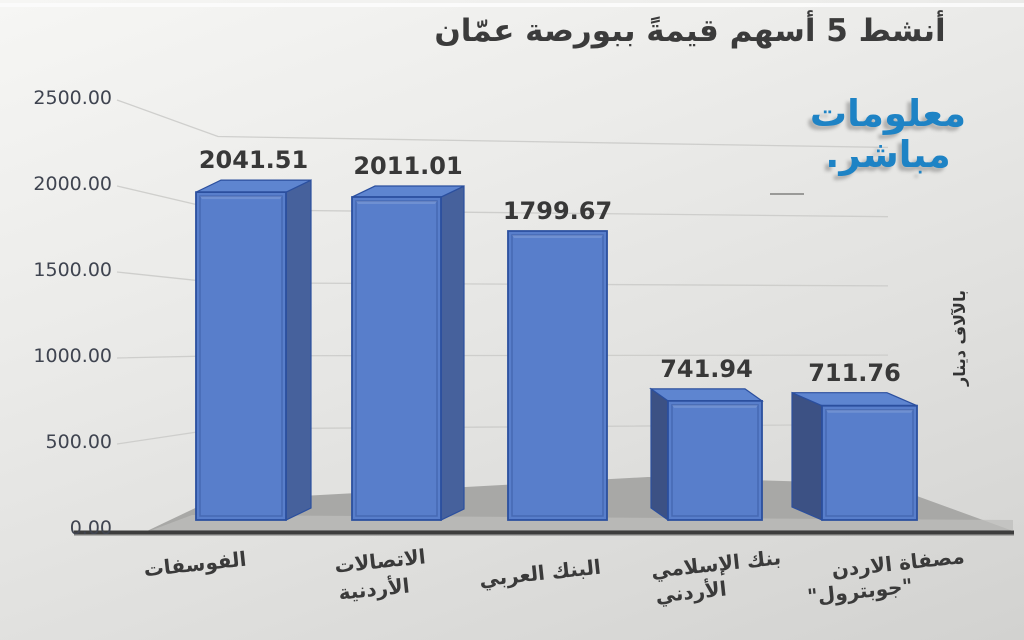 The height and width of the screenshot is (640, 1024). Describe the element at coordinates (90, 528) in the screenshot. I see `y-tick-0: 0.00` at that location.